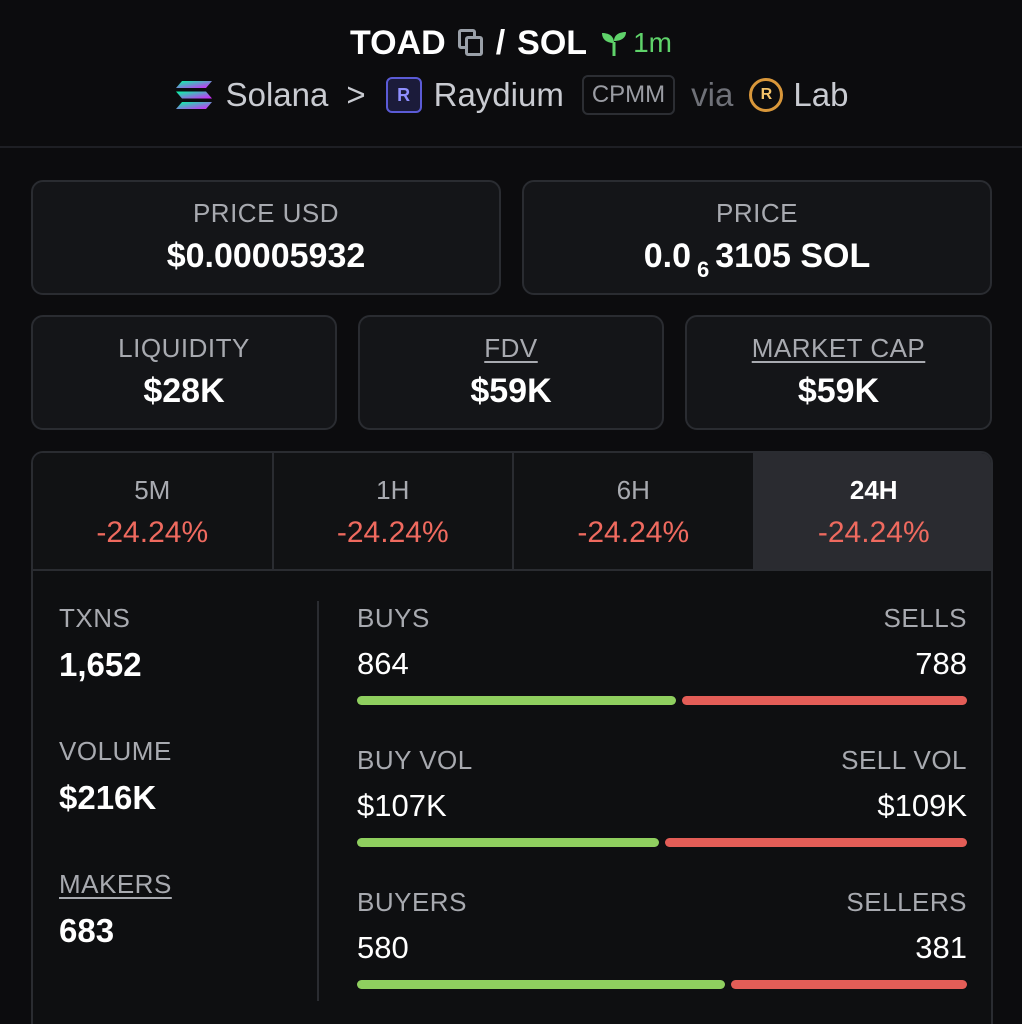 The height and width of the screenshot is (1024, 1022). What do you see at coordinates (356, 94) in the screenshot?
I see `chevron-right-icon: >` at bounding box center [356, 94].